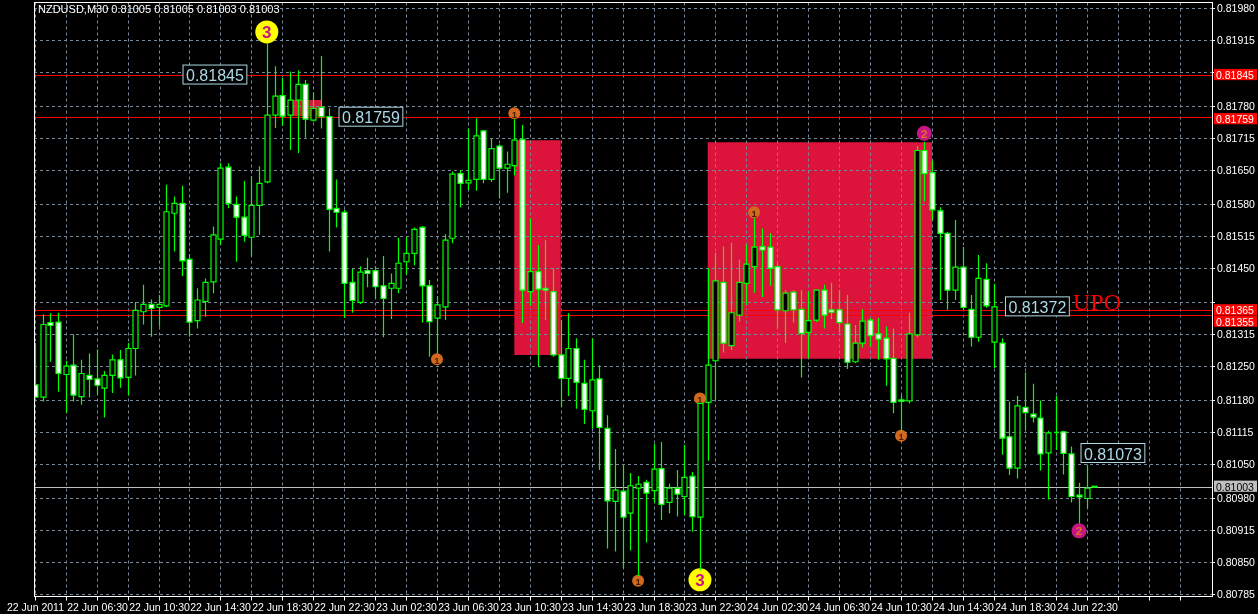  Describe the element at coordinates (1236, 562) in the screenshot. I see `y-tick-label: 0.80850` at that location.